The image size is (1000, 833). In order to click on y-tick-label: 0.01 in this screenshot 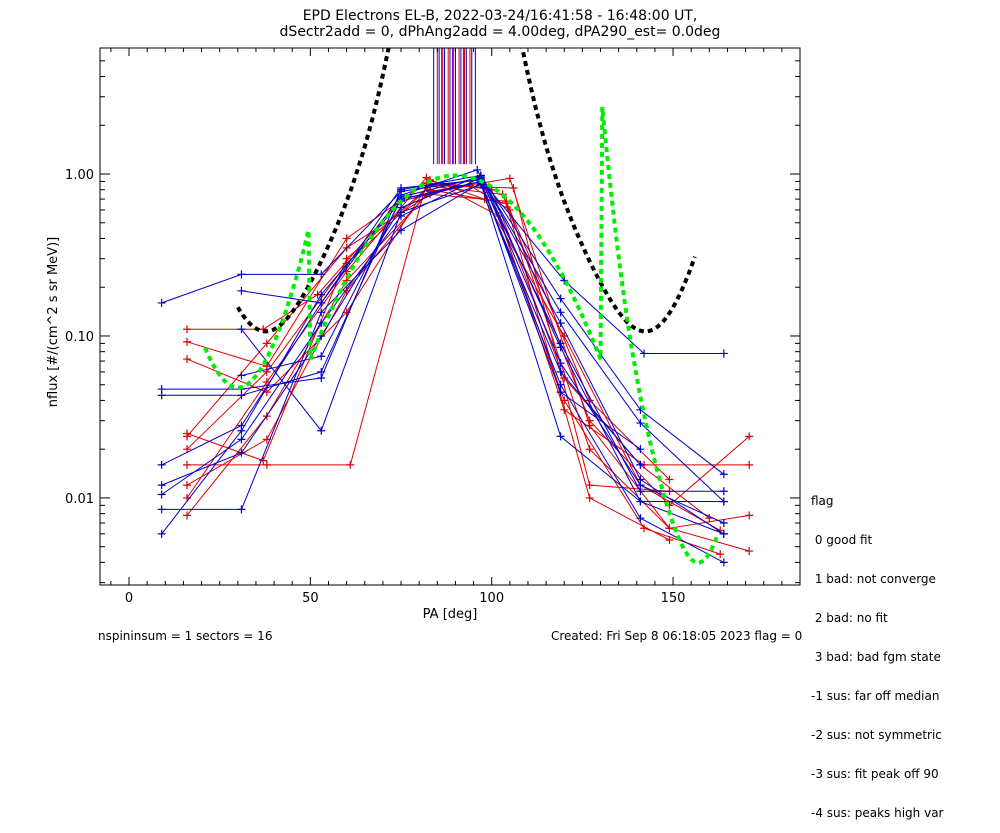, I will do `click(79, 499)`.